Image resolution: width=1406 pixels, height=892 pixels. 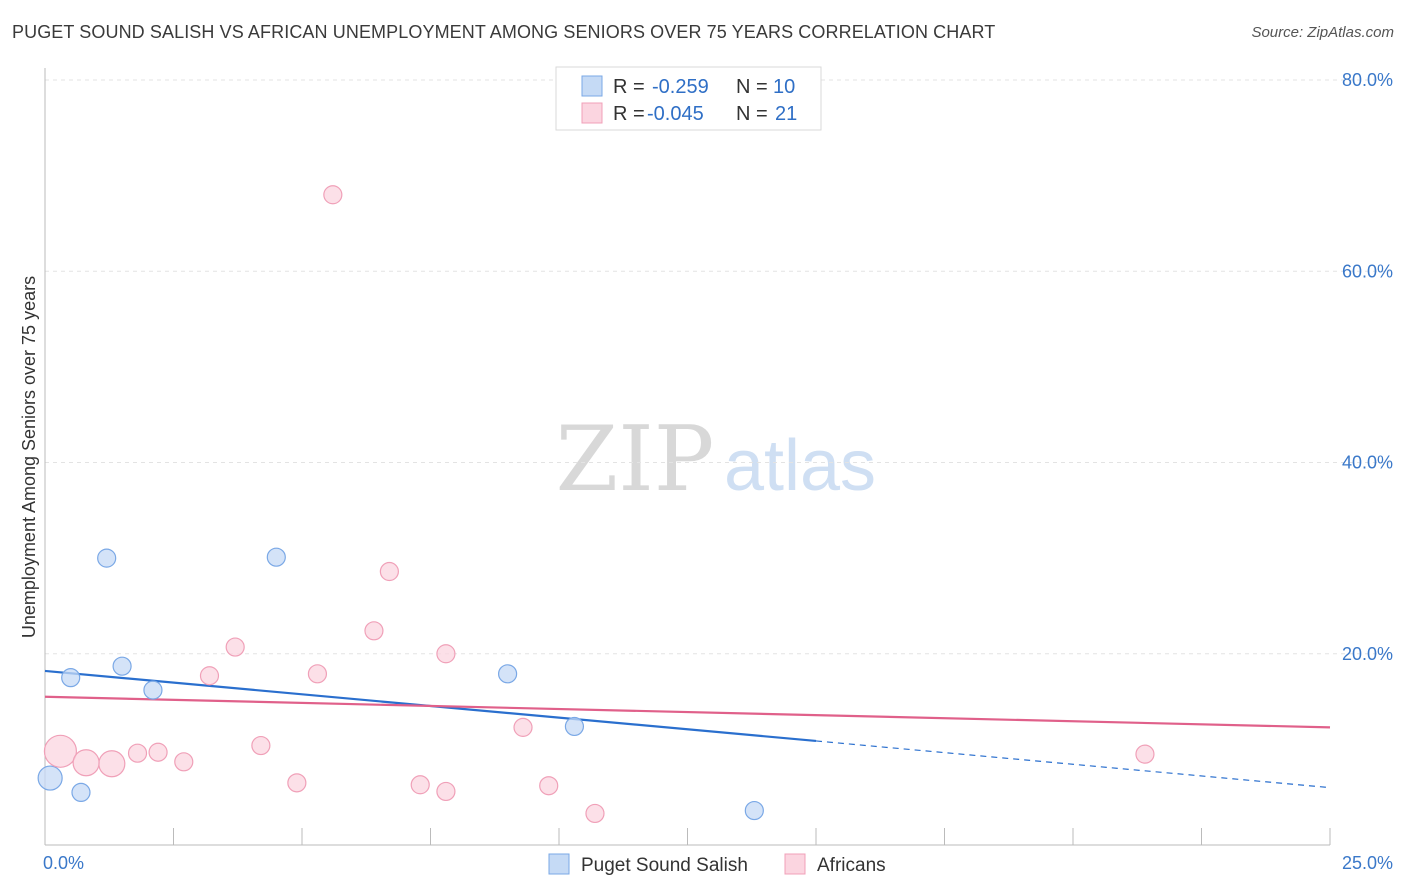 I want to click on y-tick-label: 20.0%, so click(x=1367, y=654).